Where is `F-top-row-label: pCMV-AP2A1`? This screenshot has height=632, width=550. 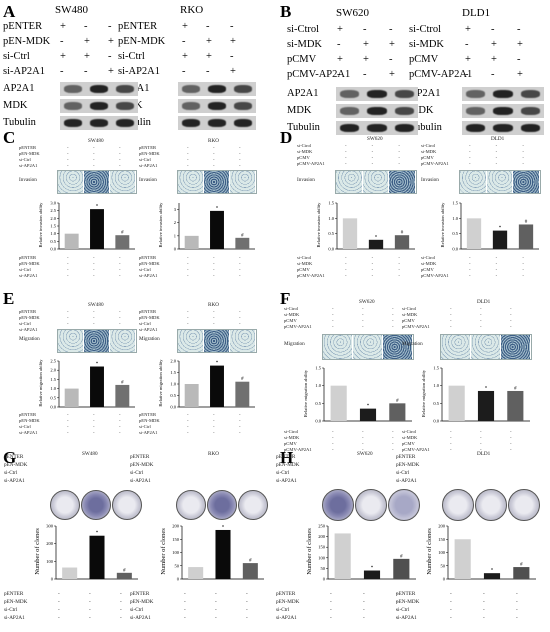
F-top-row-label: pCMV-AP2A1 is located at coordinates (298, 326).